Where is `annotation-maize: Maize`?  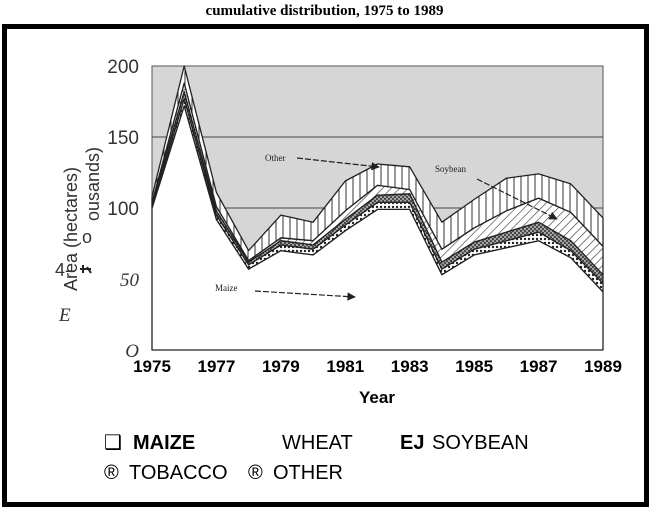
annotation-maize: Maize is located at coordinates (226, 288).